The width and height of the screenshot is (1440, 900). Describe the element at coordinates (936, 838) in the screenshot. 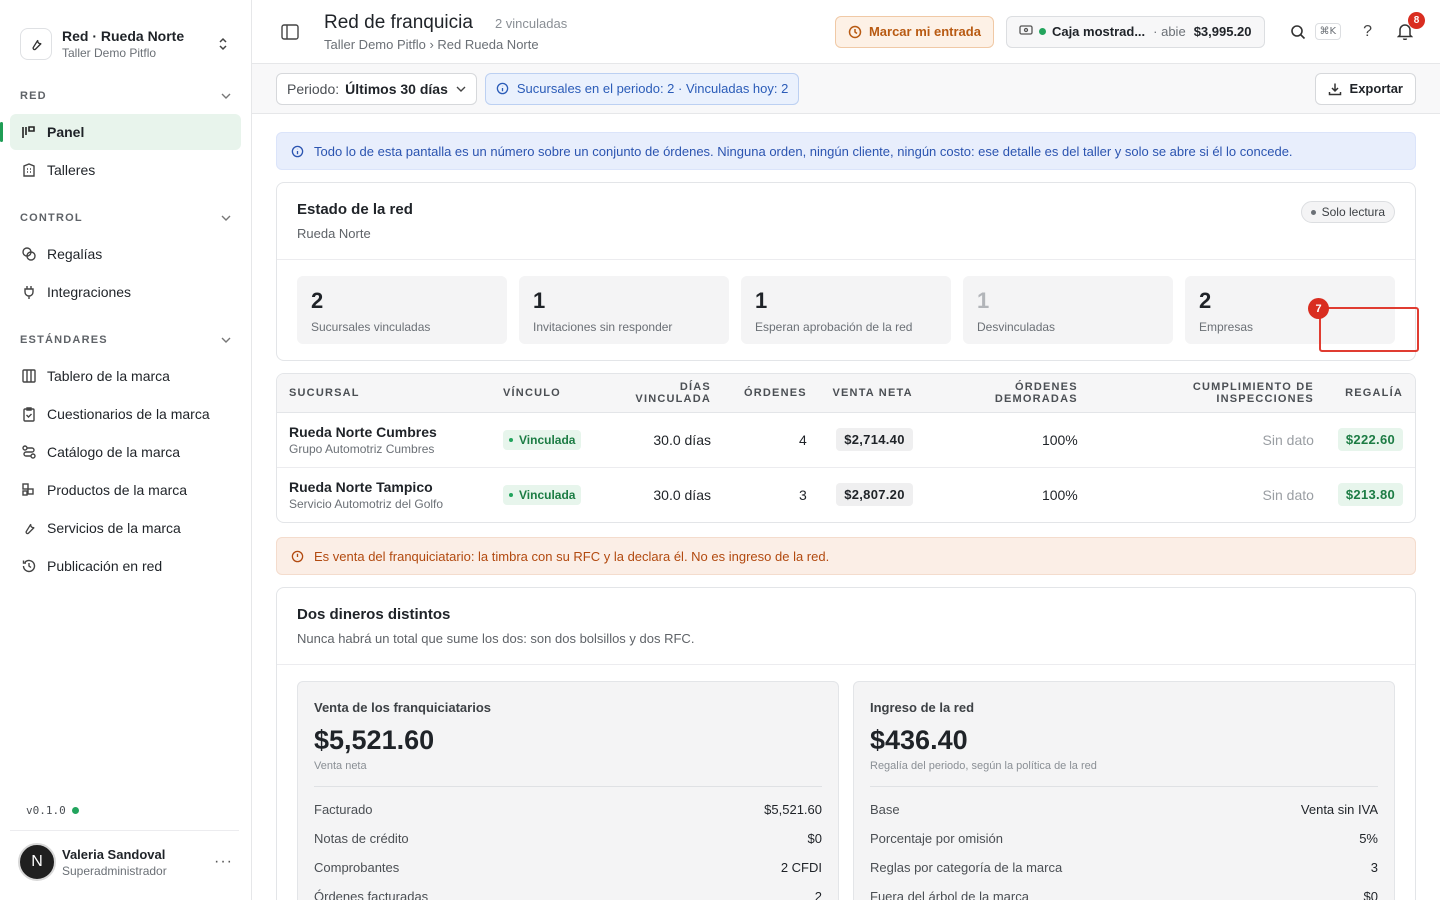

I see `row-key: Porcentaje por omisión` at that location.